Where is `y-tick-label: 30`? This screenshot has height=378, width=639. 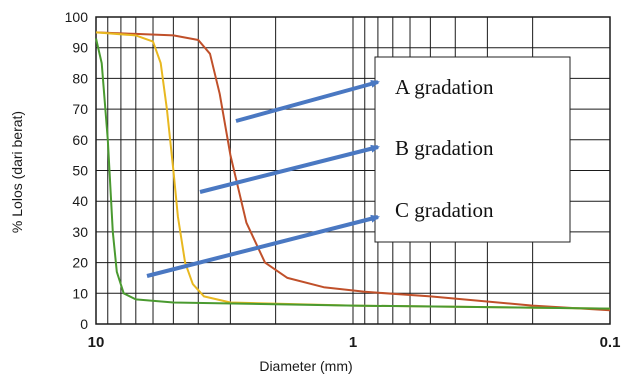 y-tick-label: 30 is located at coordinates (80, 232).